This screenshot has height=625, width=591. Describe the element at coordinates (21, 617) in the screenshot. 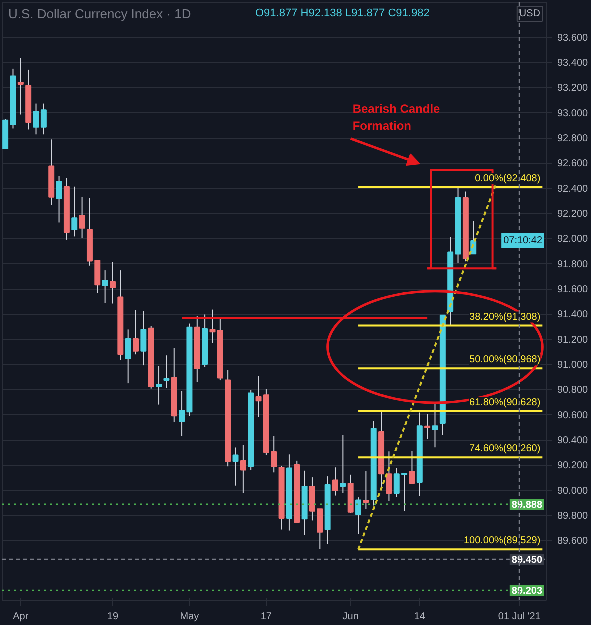

I see `x-tick-label: Apr` at that location.